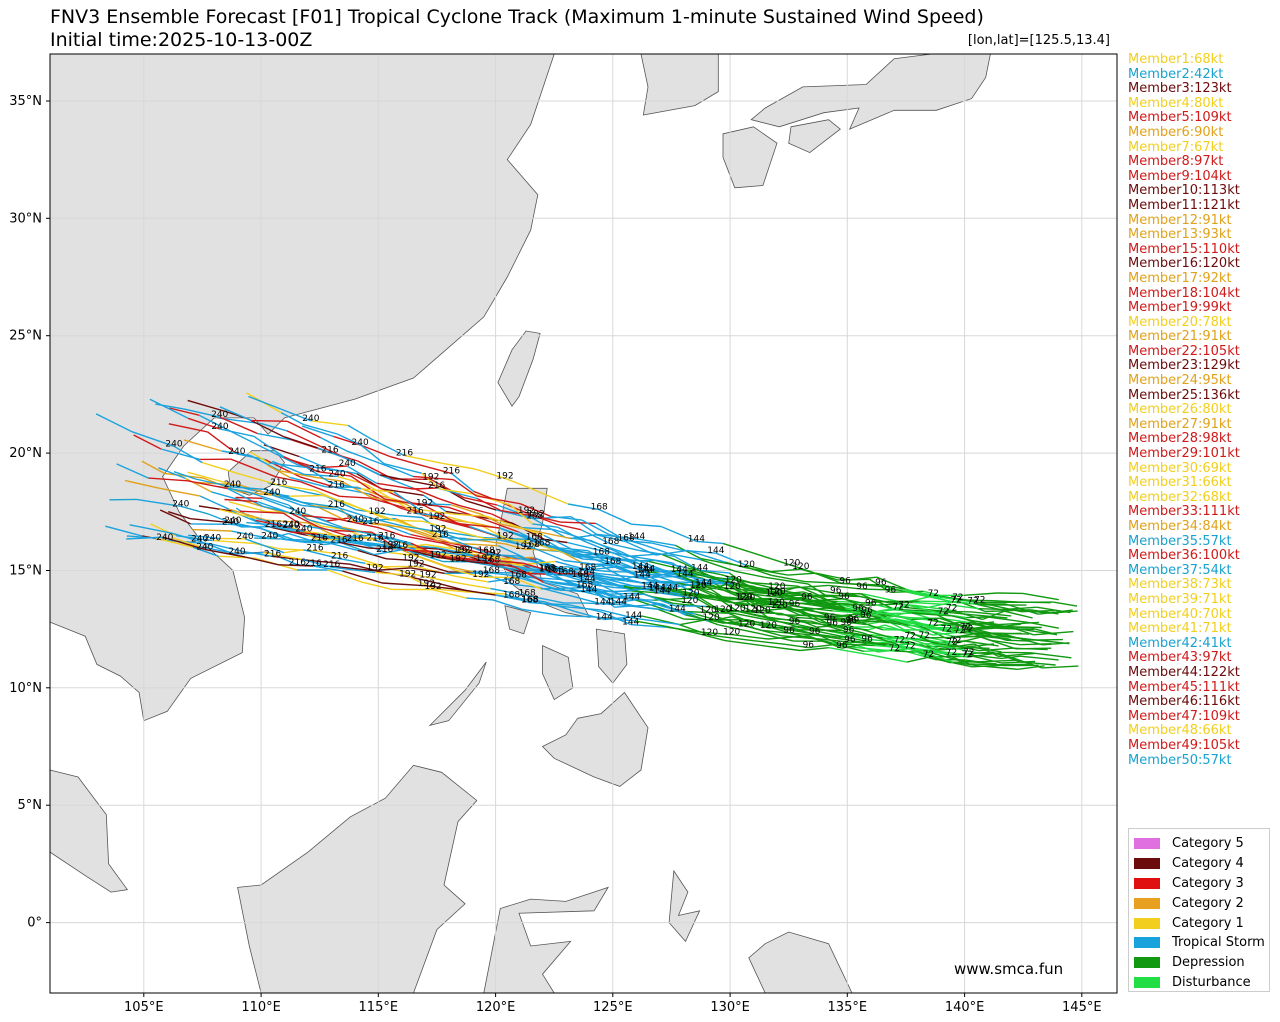 This screenshot has width=1280, height=1022. What do you see at coordinates (1184, 672) in the screenshot?
I see `member-list-item: Member44:122kt` at bounding box center [1184, 672].